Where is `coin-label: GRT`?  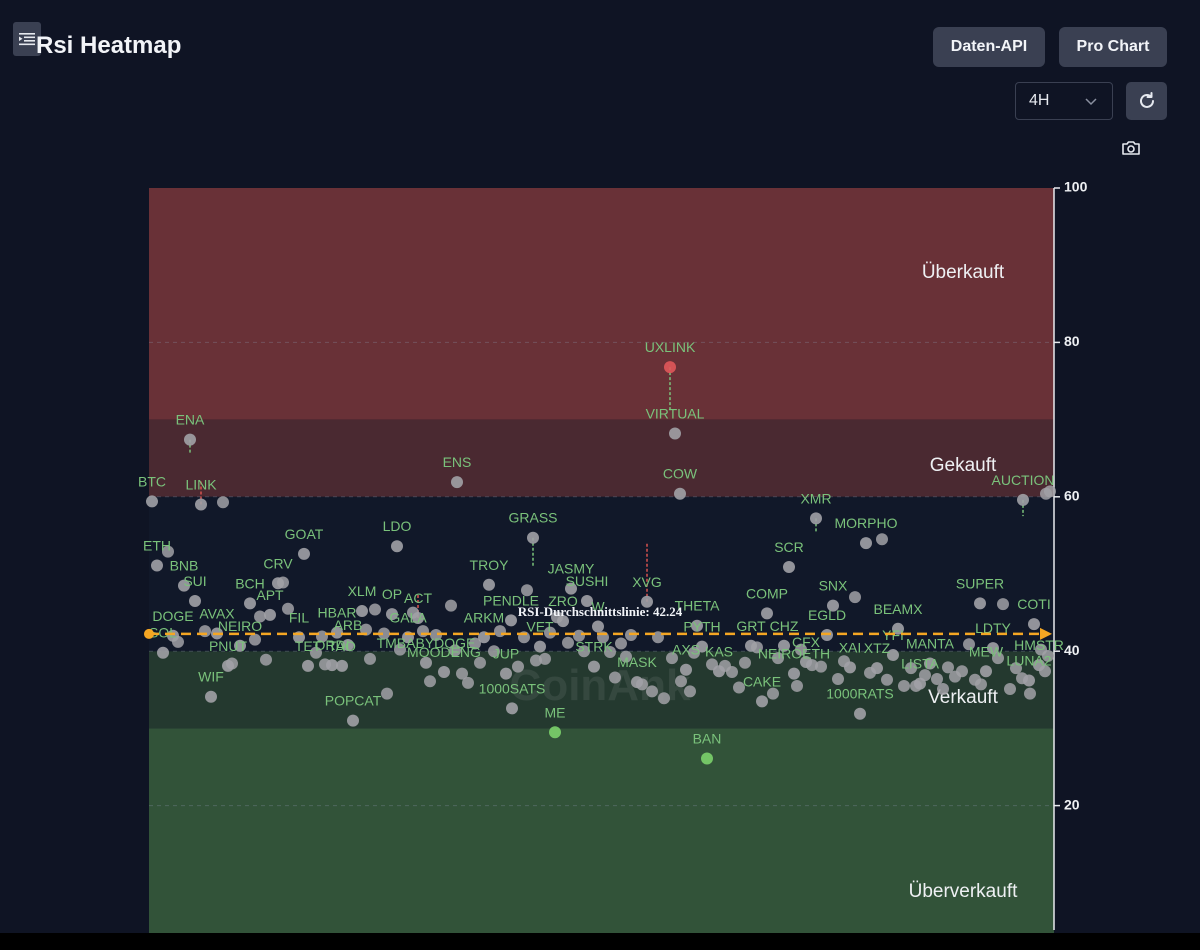 coin-label: GRT is located at coordinates (751, 626).